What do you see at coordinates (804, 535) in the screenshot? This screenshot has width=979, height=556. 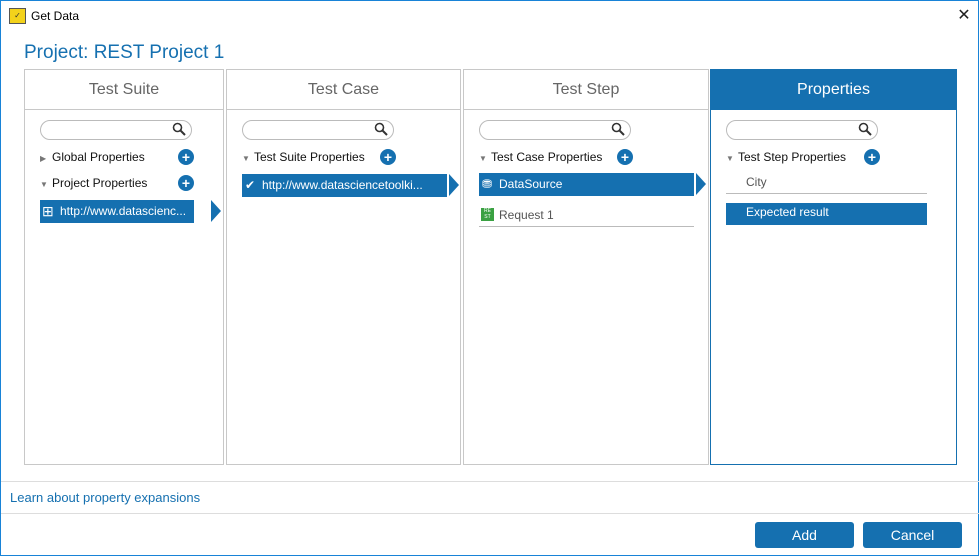 I see `add-button: Add` at bounding box center [804, 535].